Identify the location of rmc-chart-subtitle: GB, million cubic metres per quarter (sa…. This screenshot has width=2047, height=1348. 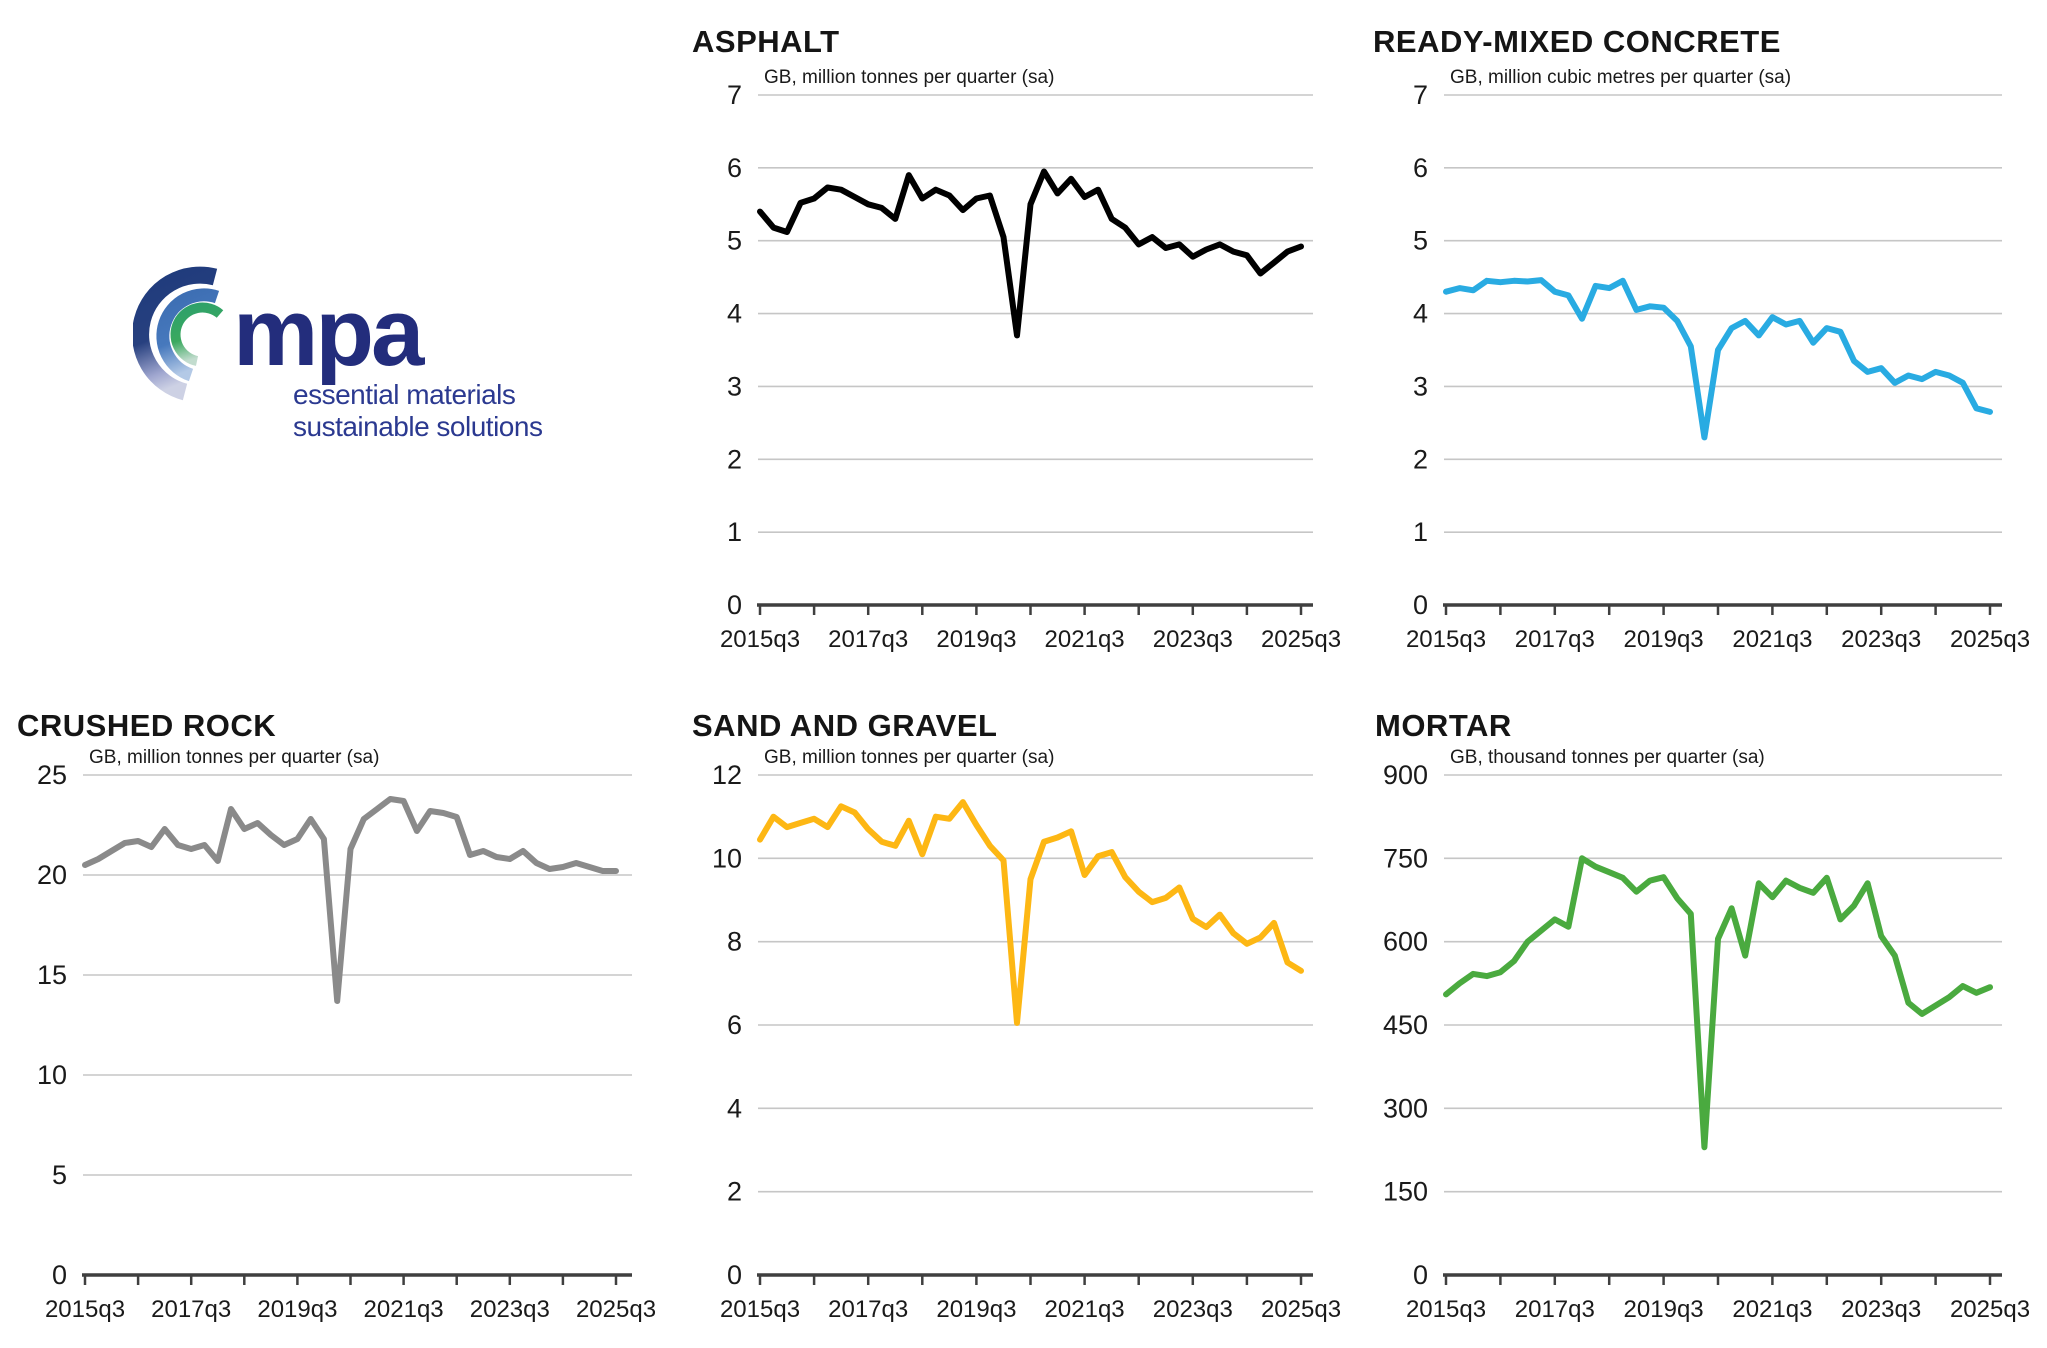
(1621, 77).